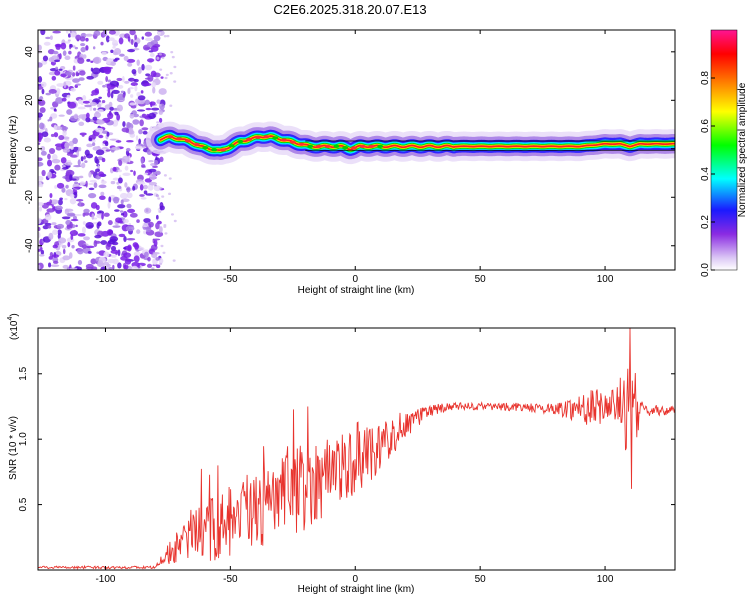 This screenshot has height=600, width=750. I want to click on x-tick-label: 0, so click(355, 579).